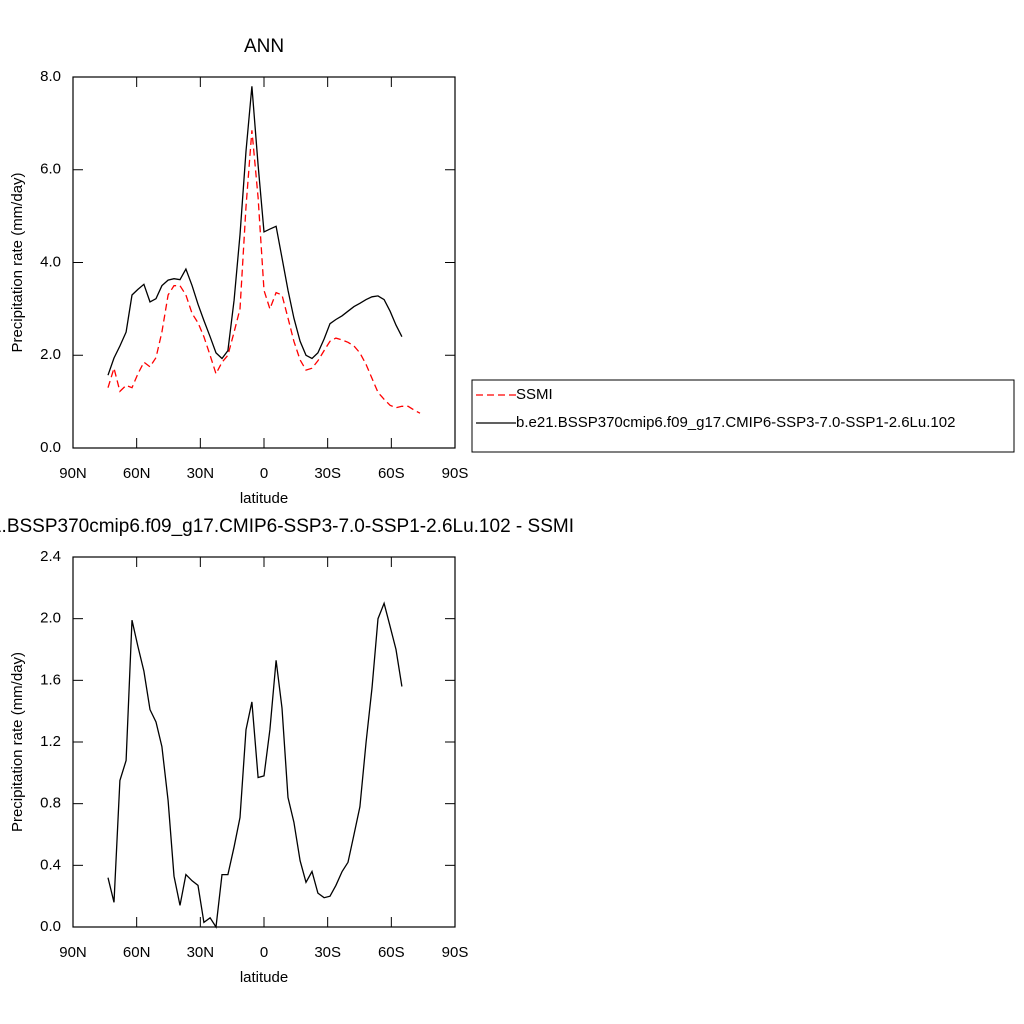 The width and height of the screenshot is (1024, 1024). Describe the element at coordinates (50, 741) in the screenshot. I see `y-tick-label: 1.2` at that location.